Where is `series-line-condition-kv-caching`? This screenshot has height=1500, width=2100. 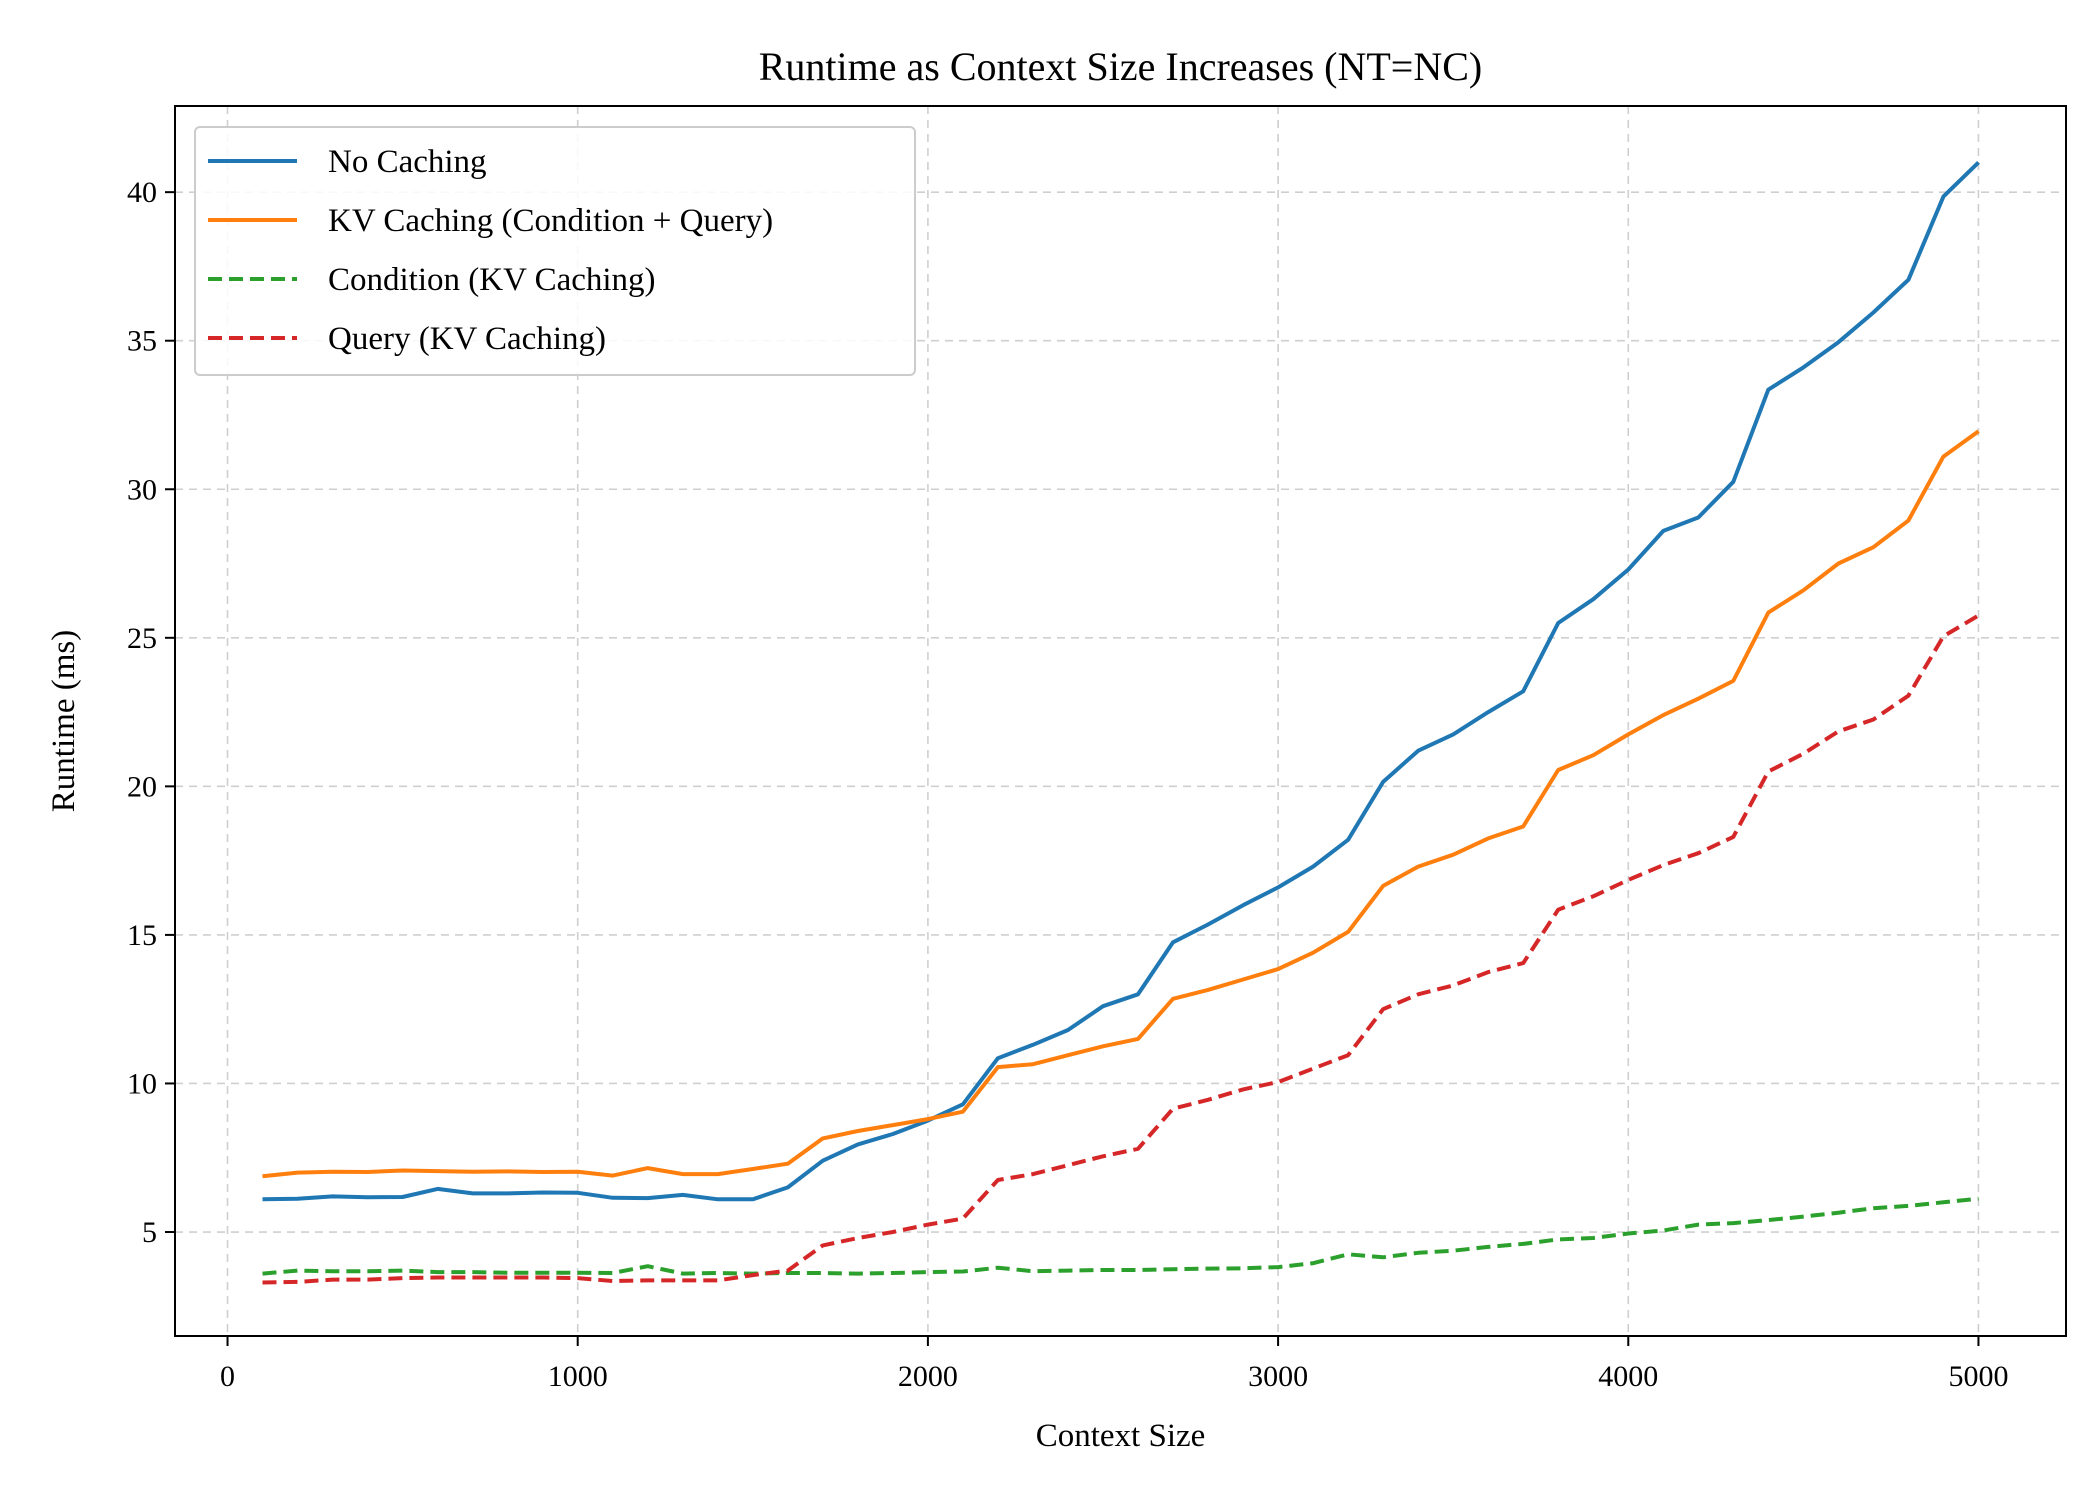
series-line-condition-kv-caching is located at coordinates (1120, 1236).